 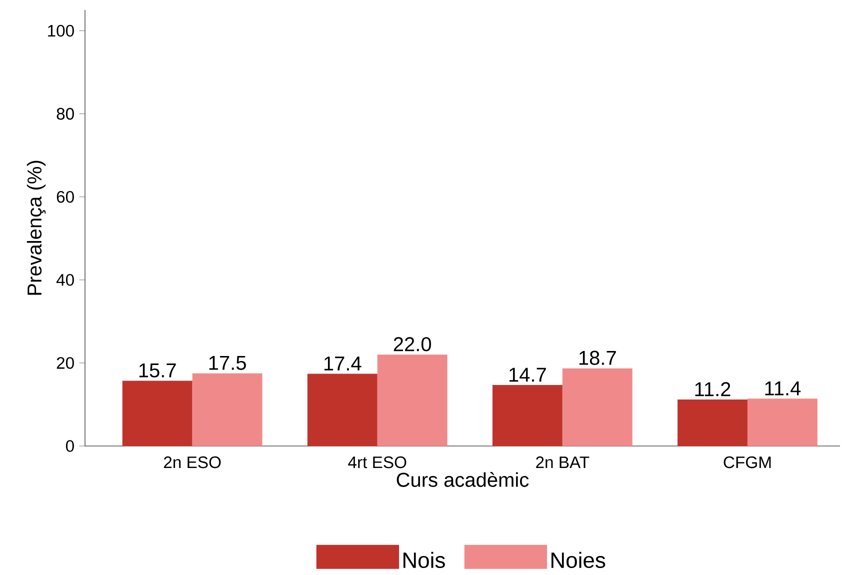 I want to click on data-label: 14.7, so click(x=528, y=375).